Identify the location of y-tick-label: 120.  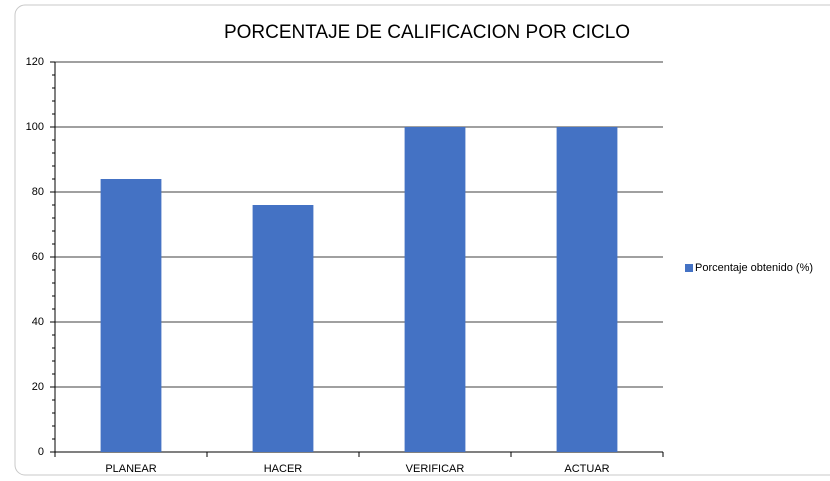
(35, 62).